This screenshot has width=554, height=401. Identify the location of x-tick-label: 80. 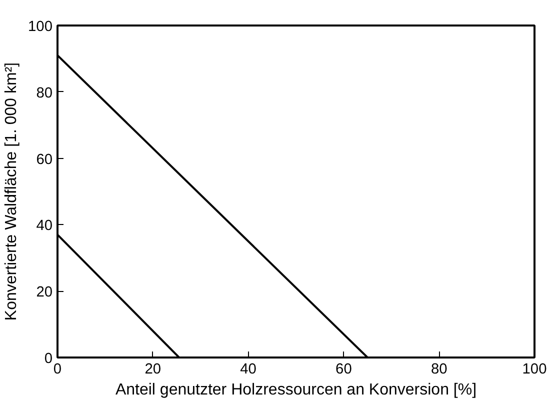
(439, 370).